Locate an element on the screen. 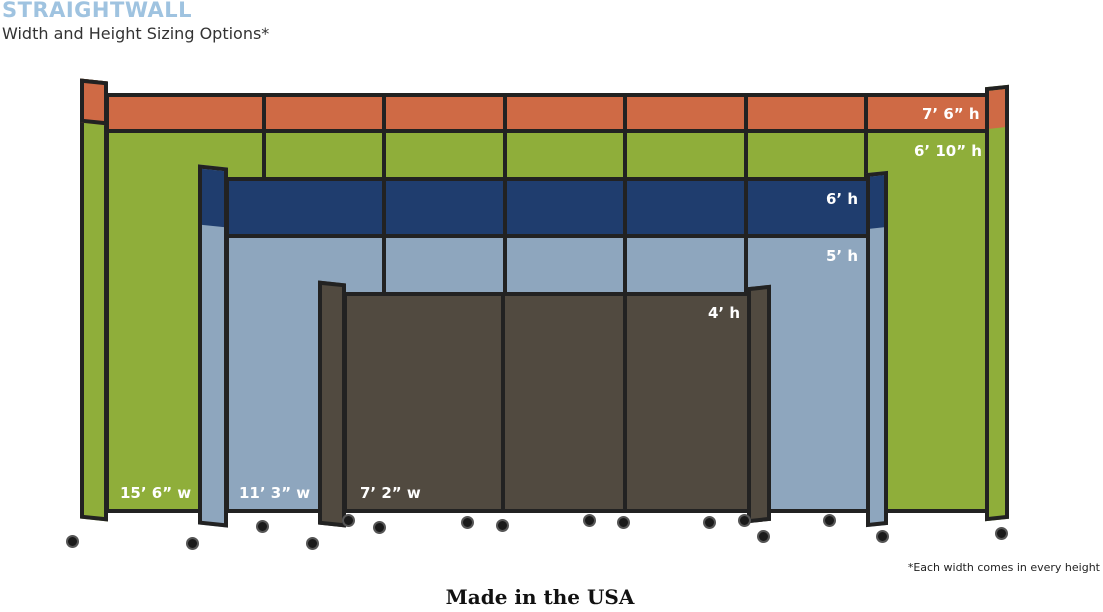  wall-main is located at coordinates (547, 402).